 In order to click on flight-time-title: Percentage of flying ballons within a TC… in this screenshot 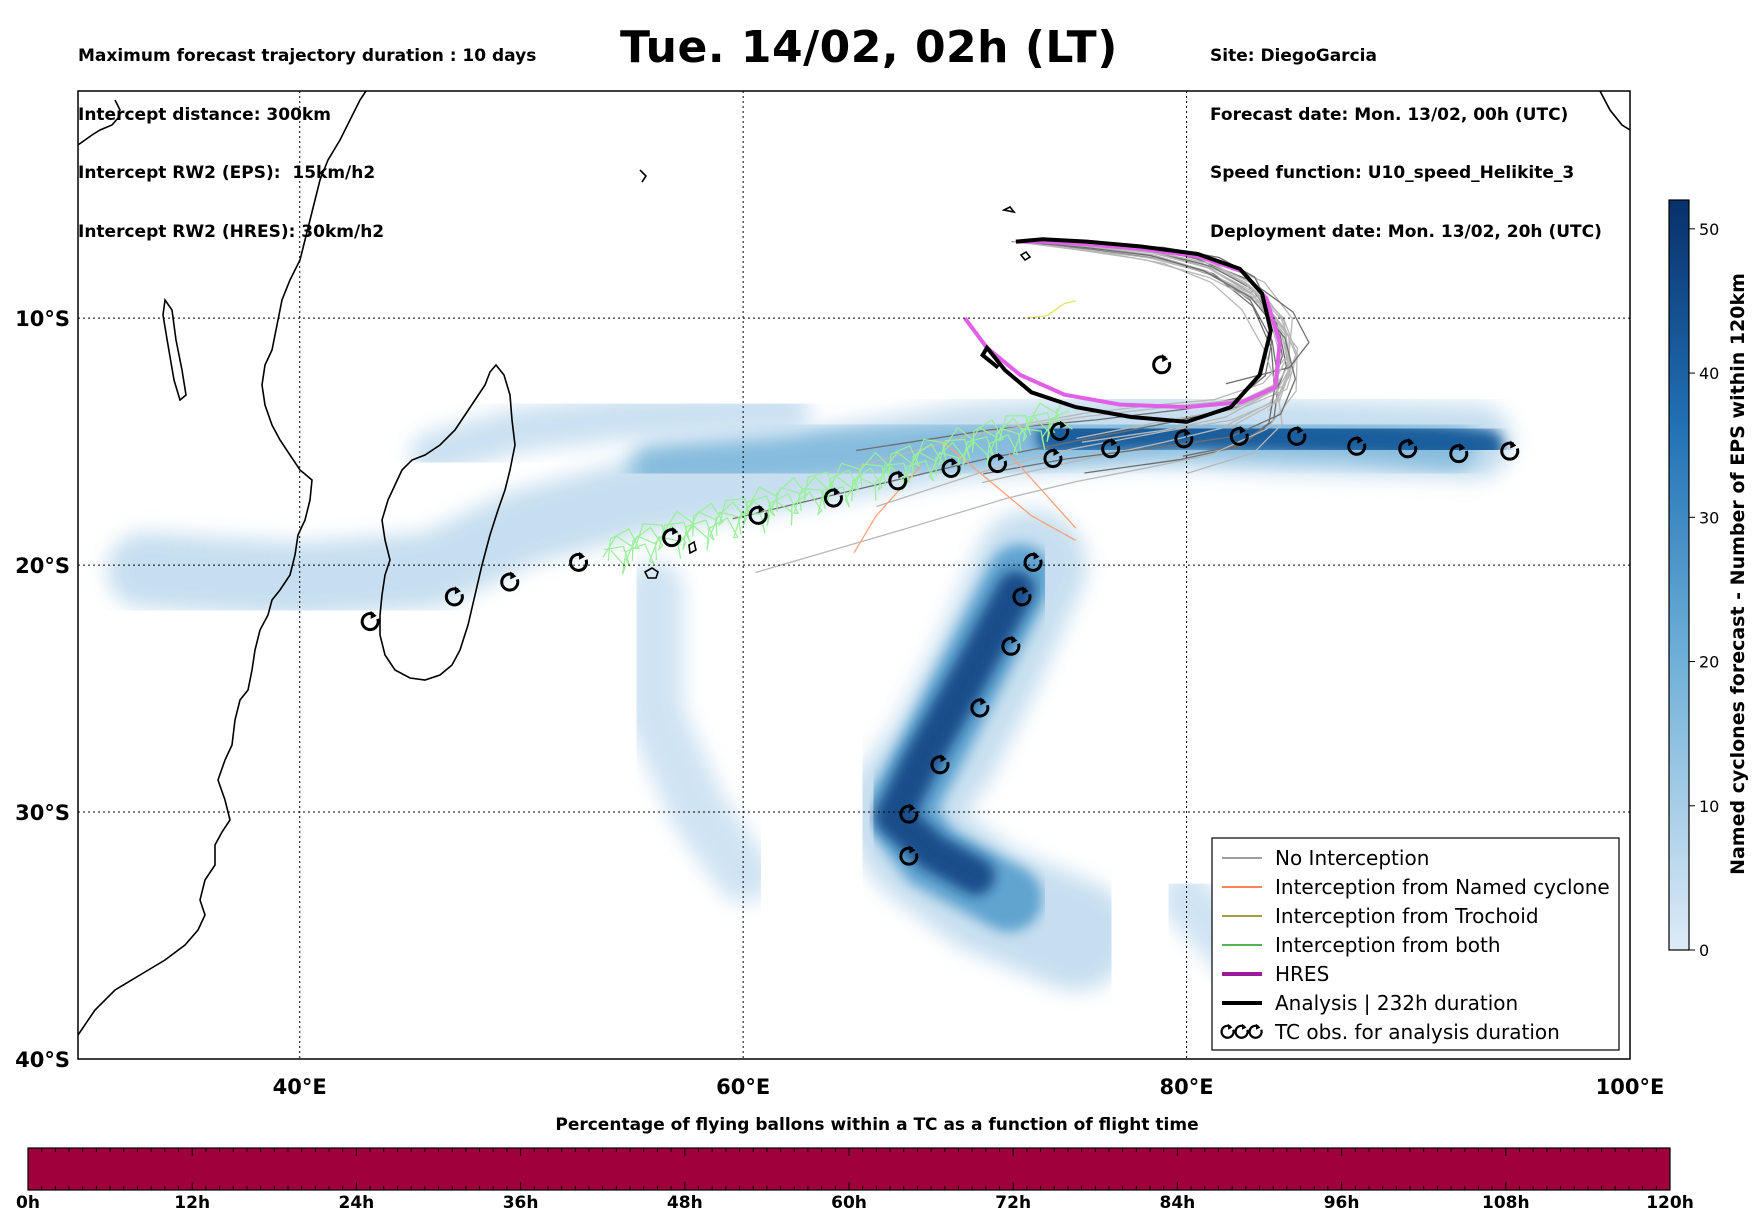, I will do `click(877, 1125)`.